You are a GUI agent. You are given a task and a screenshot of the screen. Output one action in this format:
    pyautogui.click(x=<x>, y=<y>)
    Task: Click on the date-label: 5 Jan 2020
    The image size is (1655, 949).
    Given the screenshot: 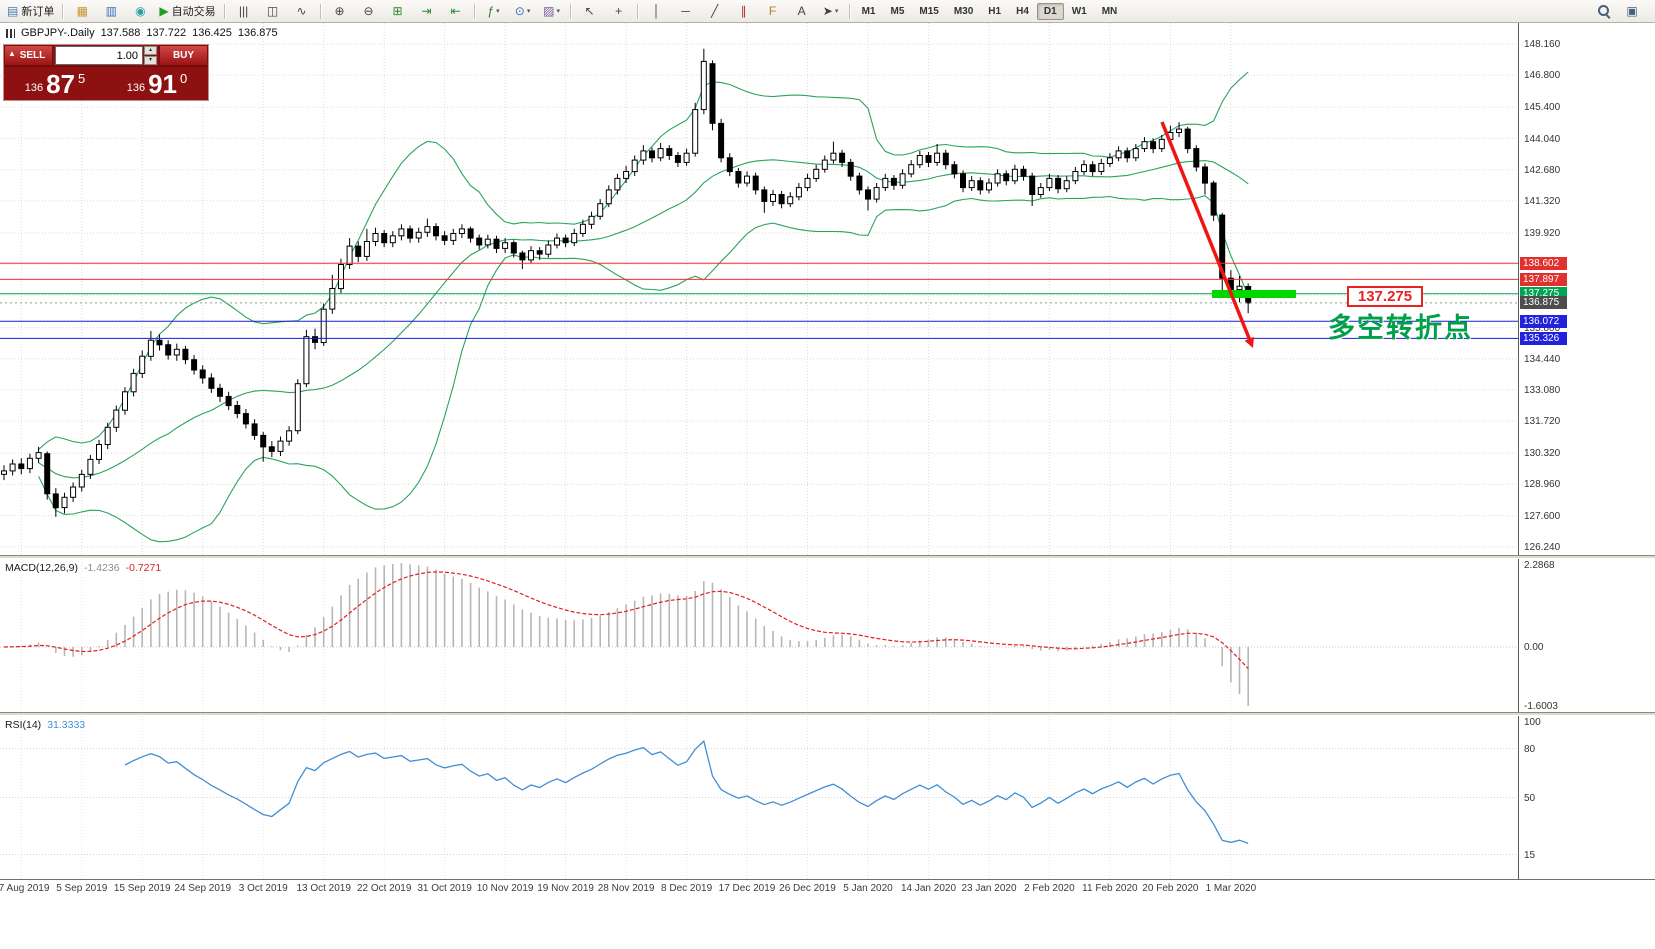 What is the action you would take?
    pyautogui.click(x=868, y=888)
    